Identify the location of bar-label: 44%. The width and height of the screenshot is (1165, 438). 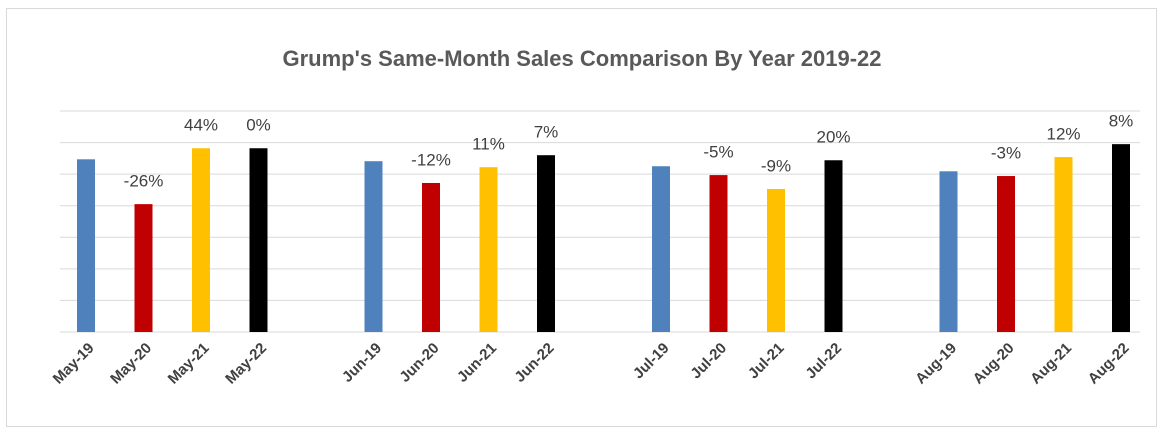
(201, 125).